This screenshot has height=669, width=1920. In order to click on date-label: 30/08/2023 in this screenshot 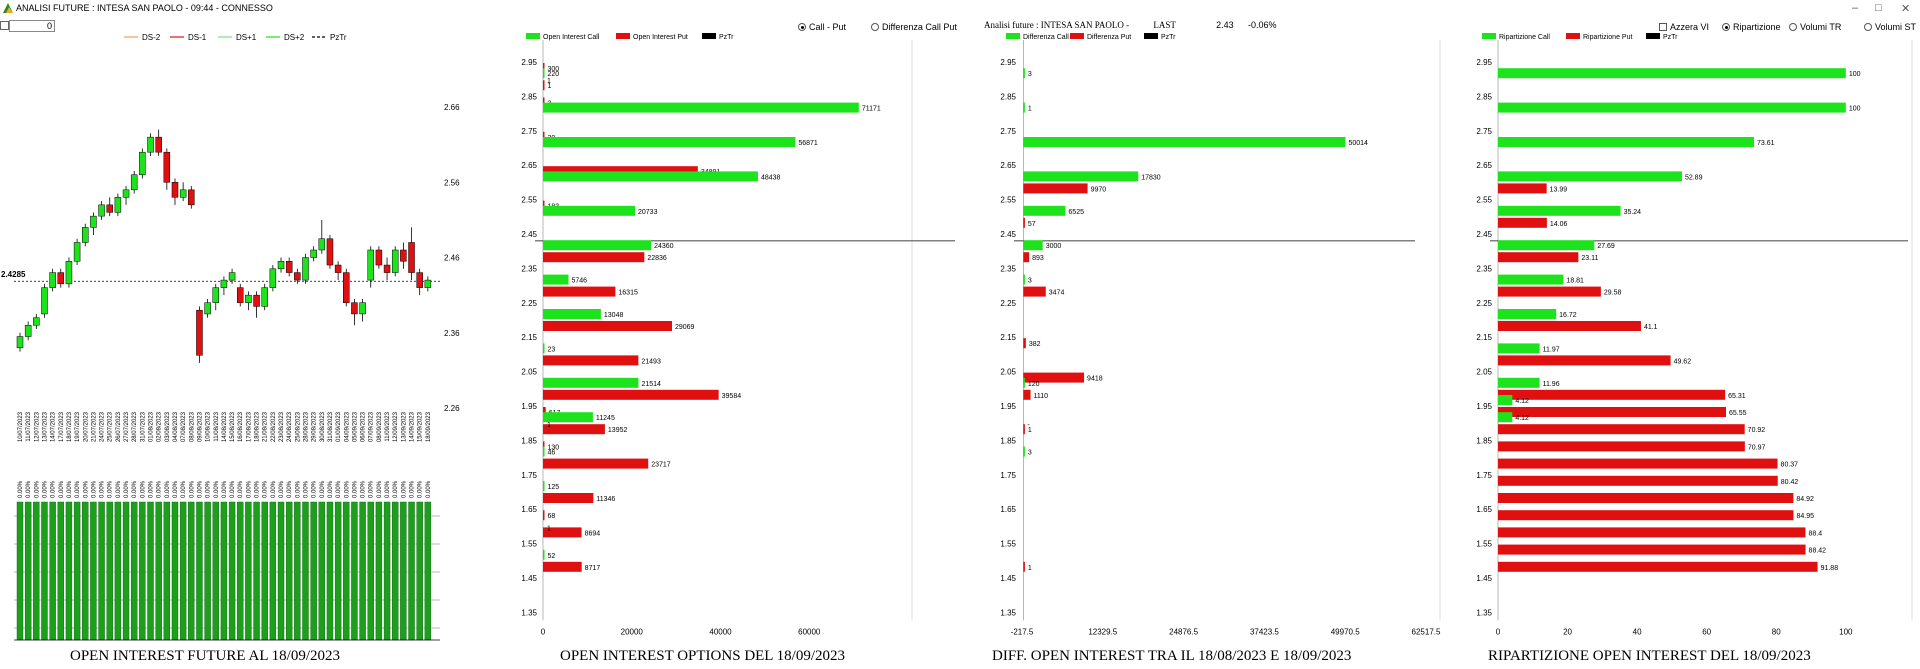, I will do `click(323, 426)`.